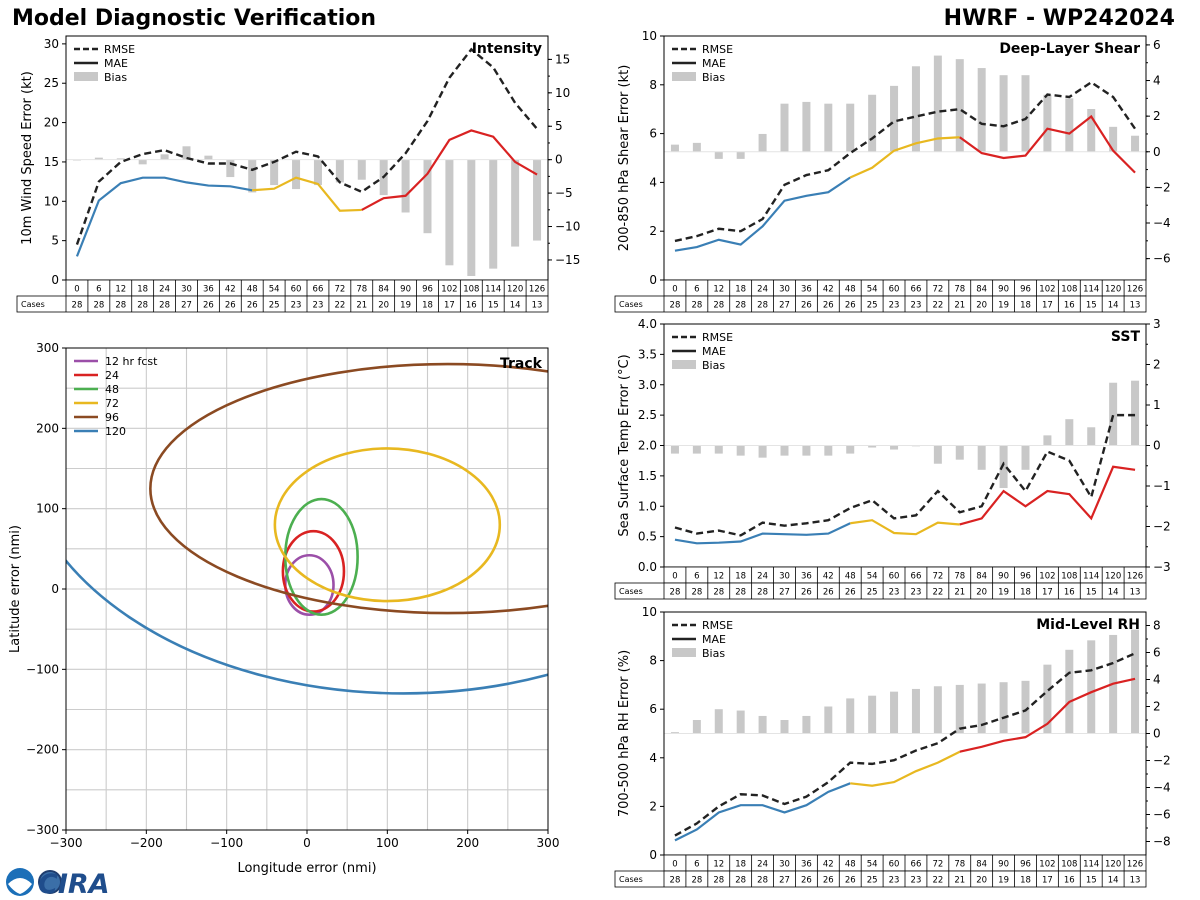 This screenshot has height=900, width=1200. I want to click on chart-title: Deep-Layer Shear, so click(1069, 49).